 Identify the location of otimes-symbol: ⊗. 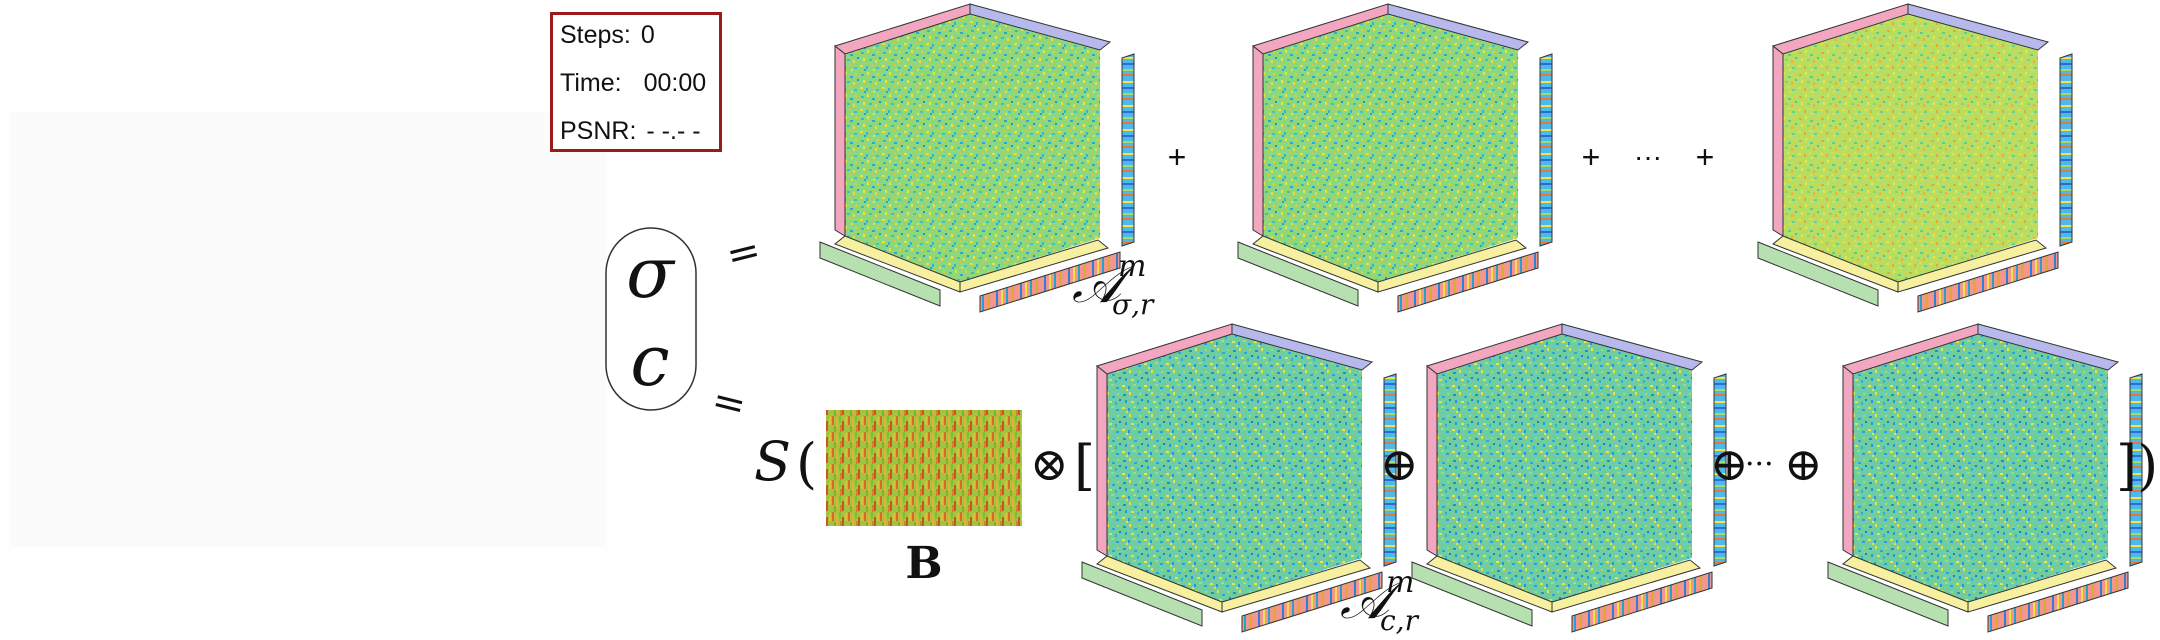
(1049, 464).